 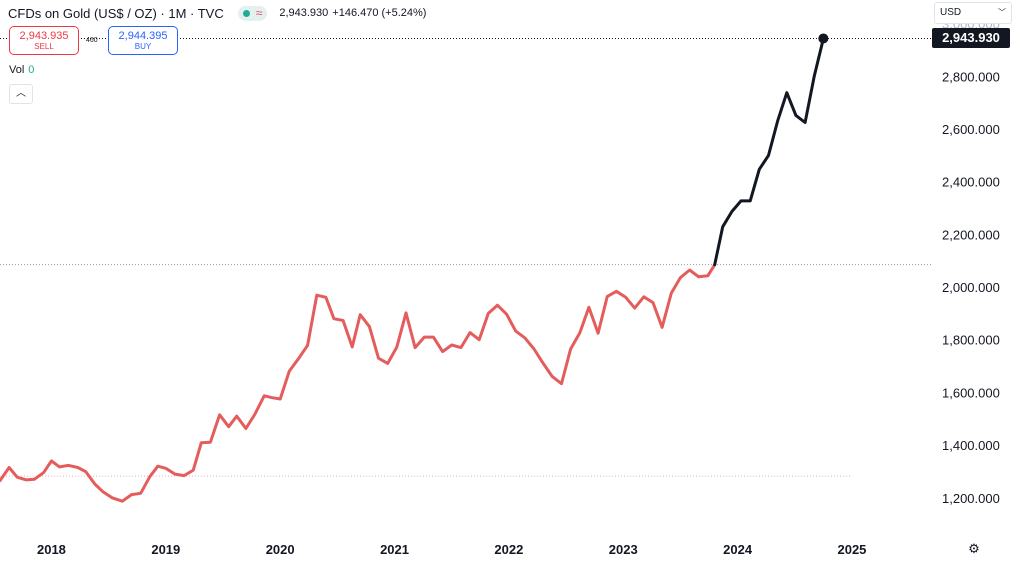 I want to click on y-tick-label: 2,200.000, so click(x=971, y=234).